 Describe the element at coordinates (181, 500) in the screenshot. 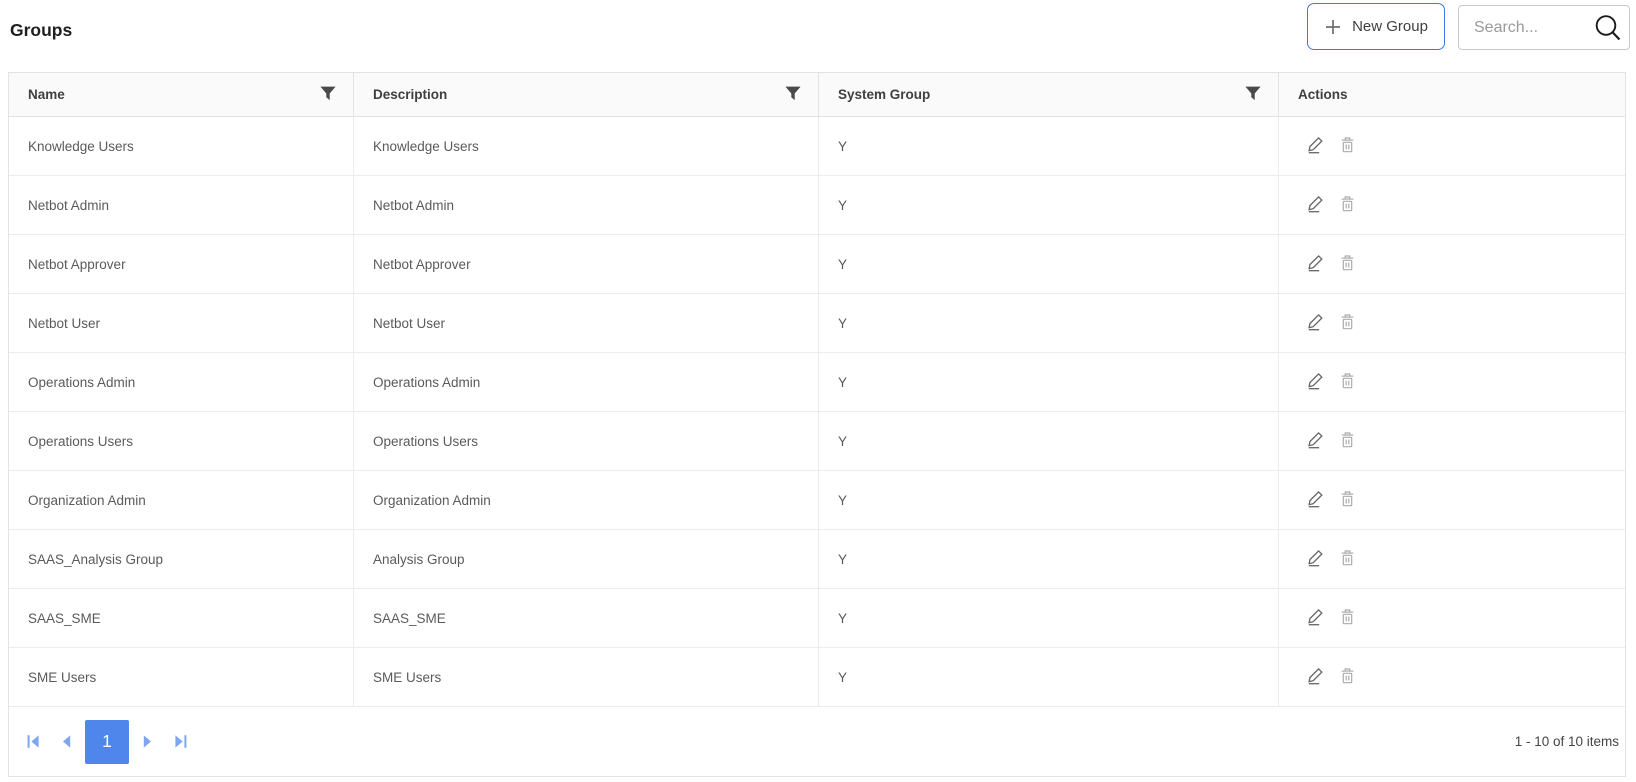

I see `group-name-cell: Organization Admin` at that location.